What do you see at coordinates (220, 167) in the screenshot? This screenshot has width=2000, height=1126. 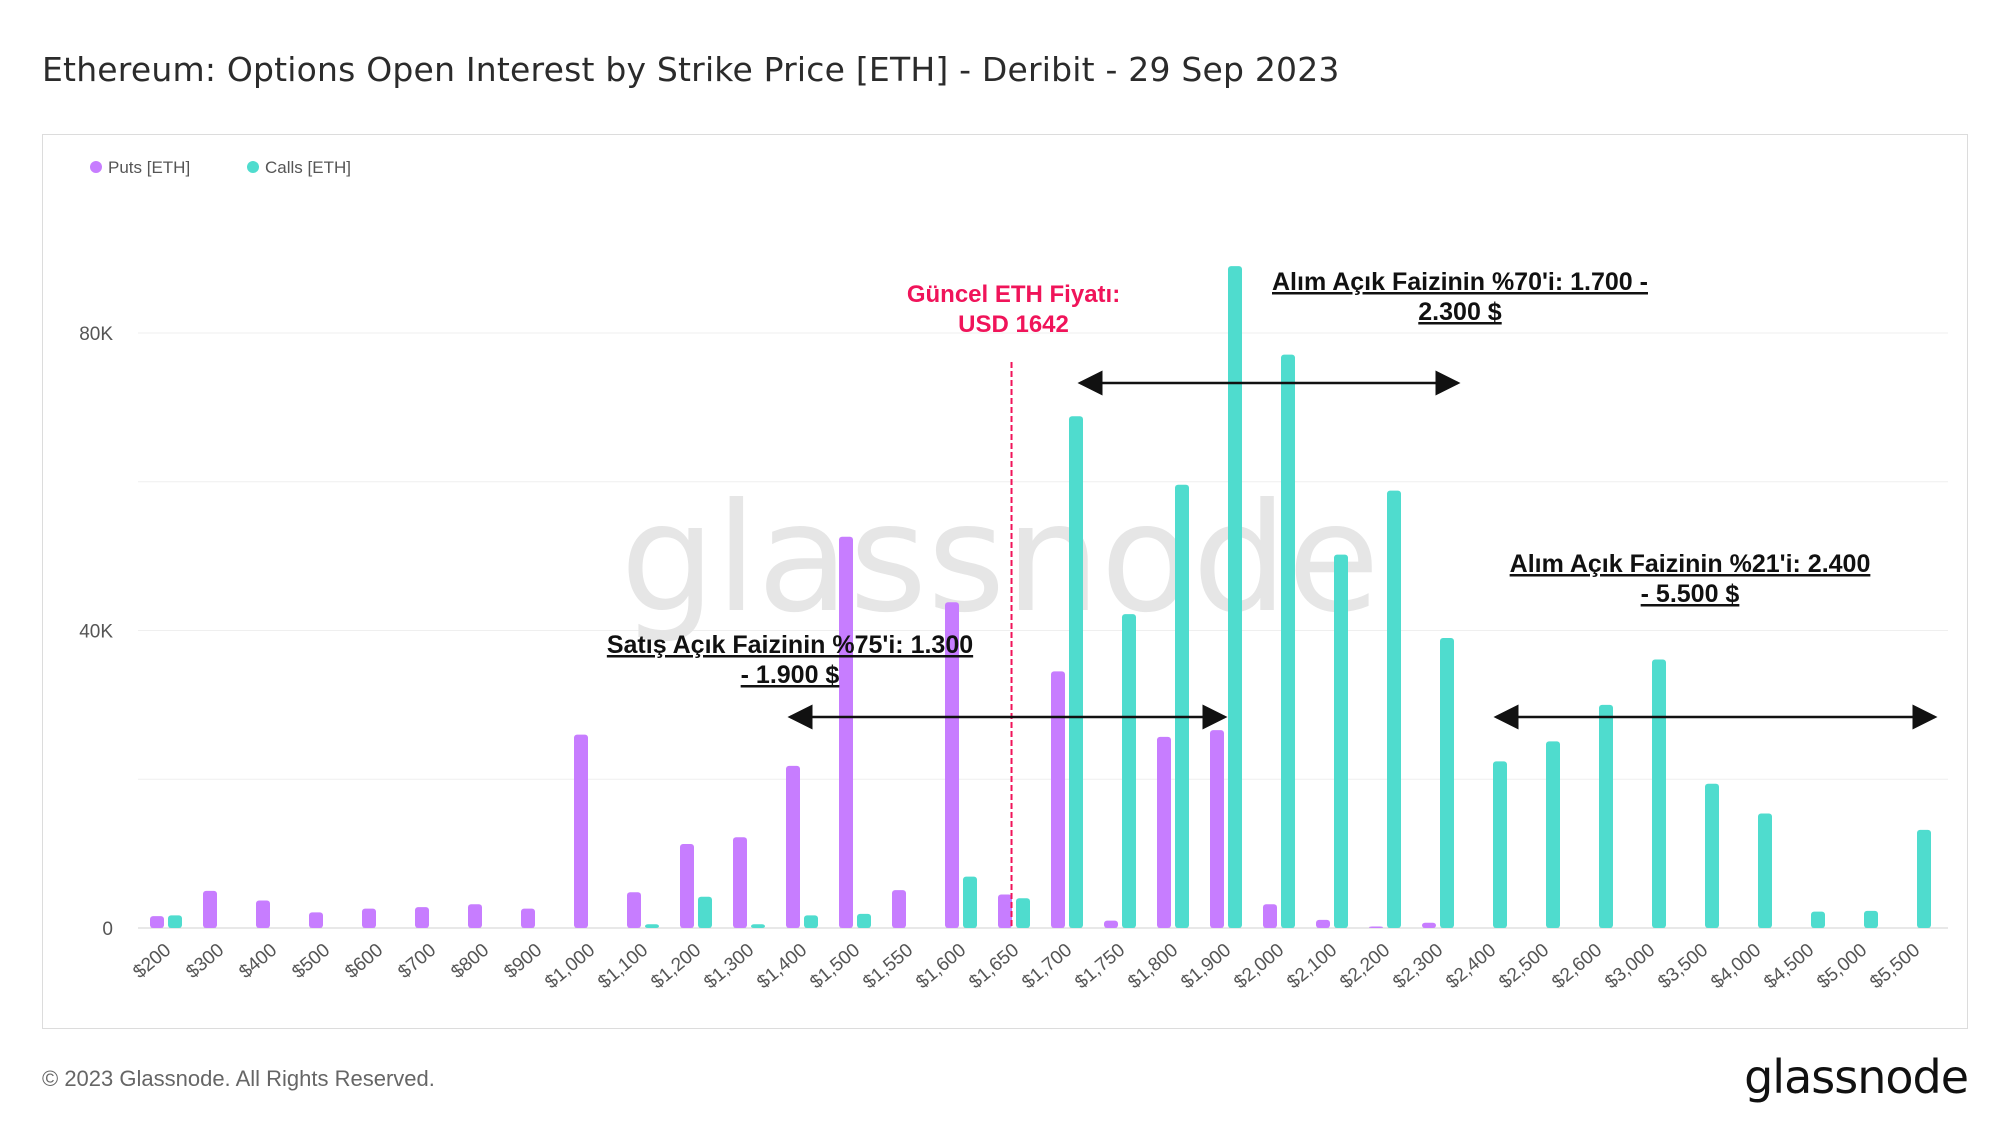 I see `legend: Puts [ETH] Calls [ETH]` at bounding box center [220, 167].